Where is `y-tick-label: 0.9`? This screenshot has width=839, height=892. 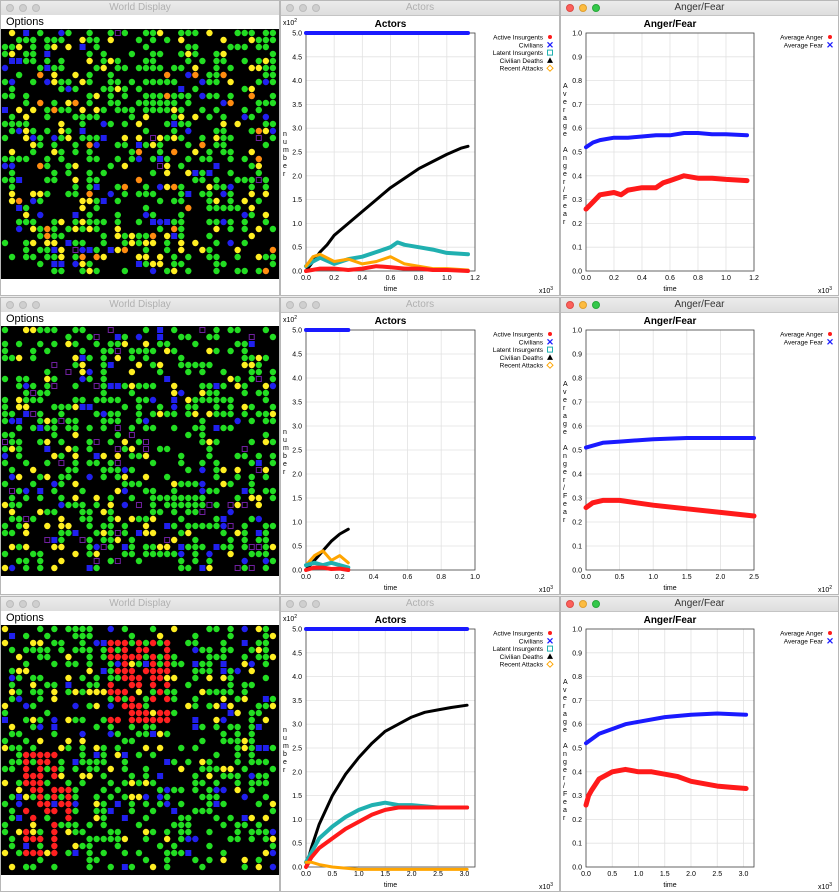 y-tick-label: 0.9 is located at coordinates (577, 57).